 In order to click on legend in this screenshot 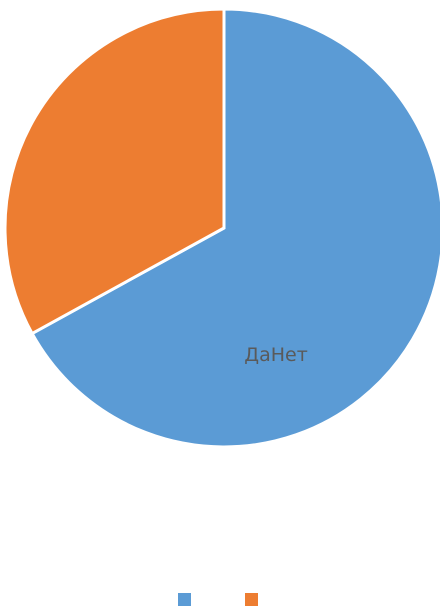, I will do `click(220, 599)`.